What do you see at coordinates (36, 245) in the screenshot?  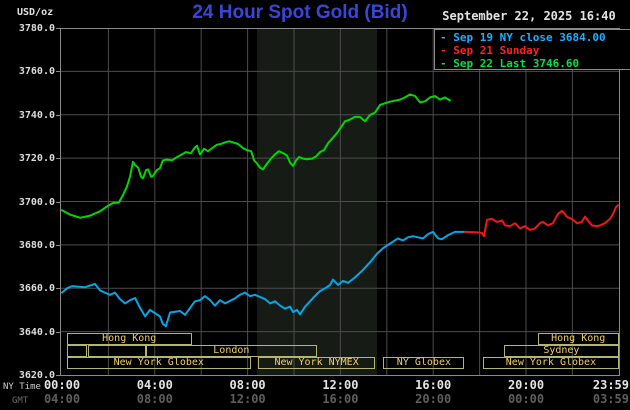 I see `y-axis-tick-label: 3680.0` at bounding box center [36, 245].